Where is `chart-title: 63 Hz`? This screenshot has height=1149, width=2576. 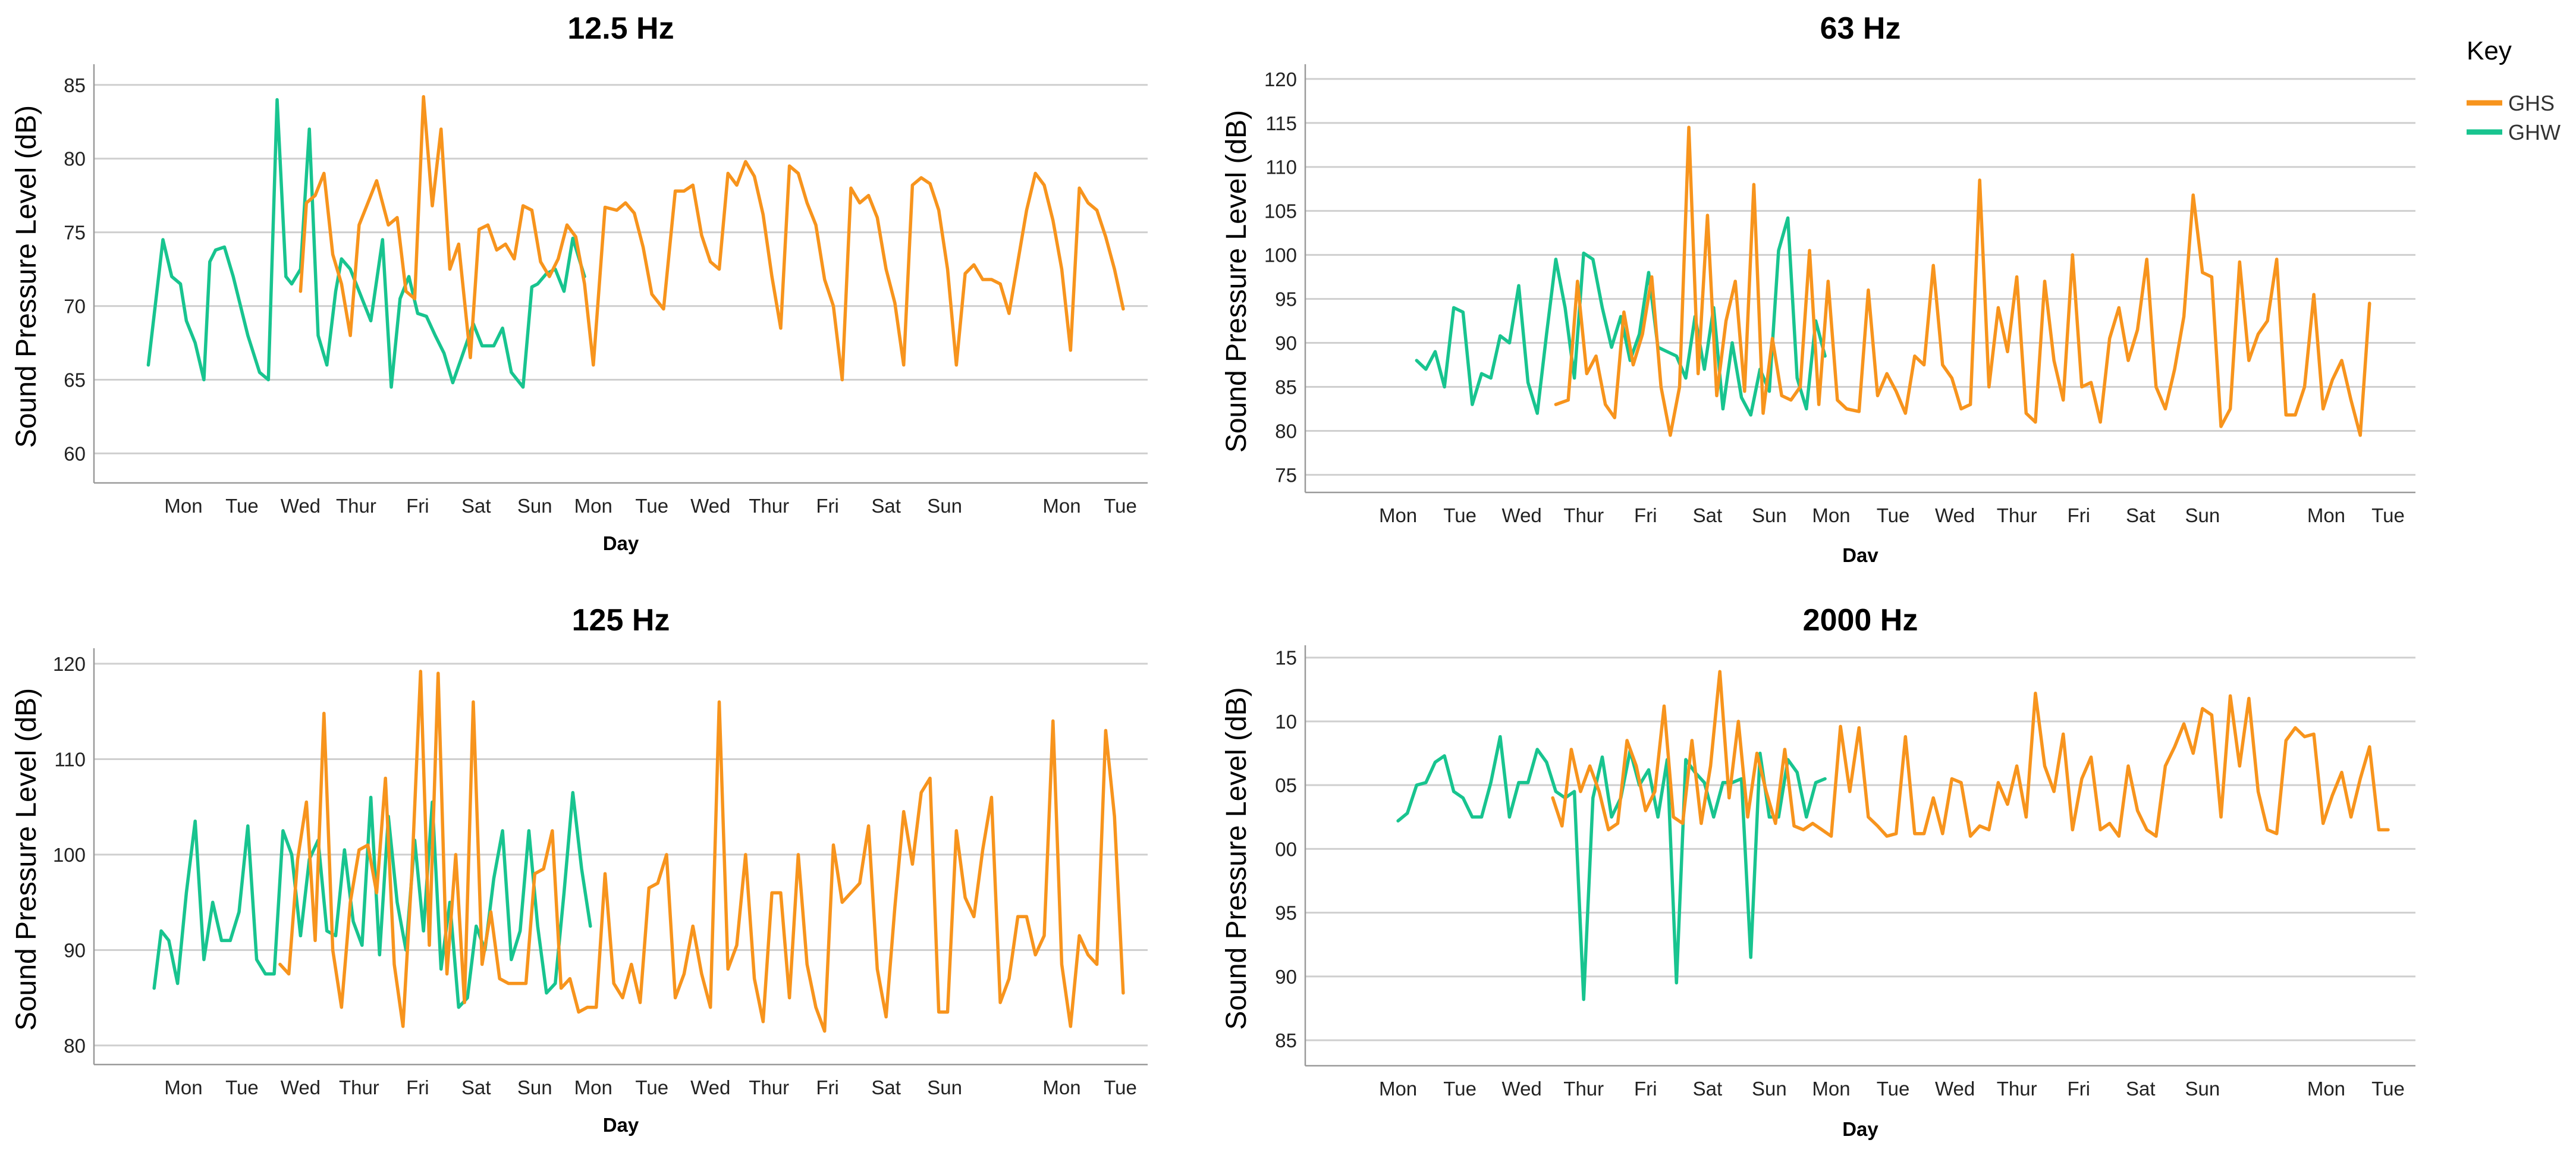 chart-title: 63 Hz is located at coordinates (1860, 28).